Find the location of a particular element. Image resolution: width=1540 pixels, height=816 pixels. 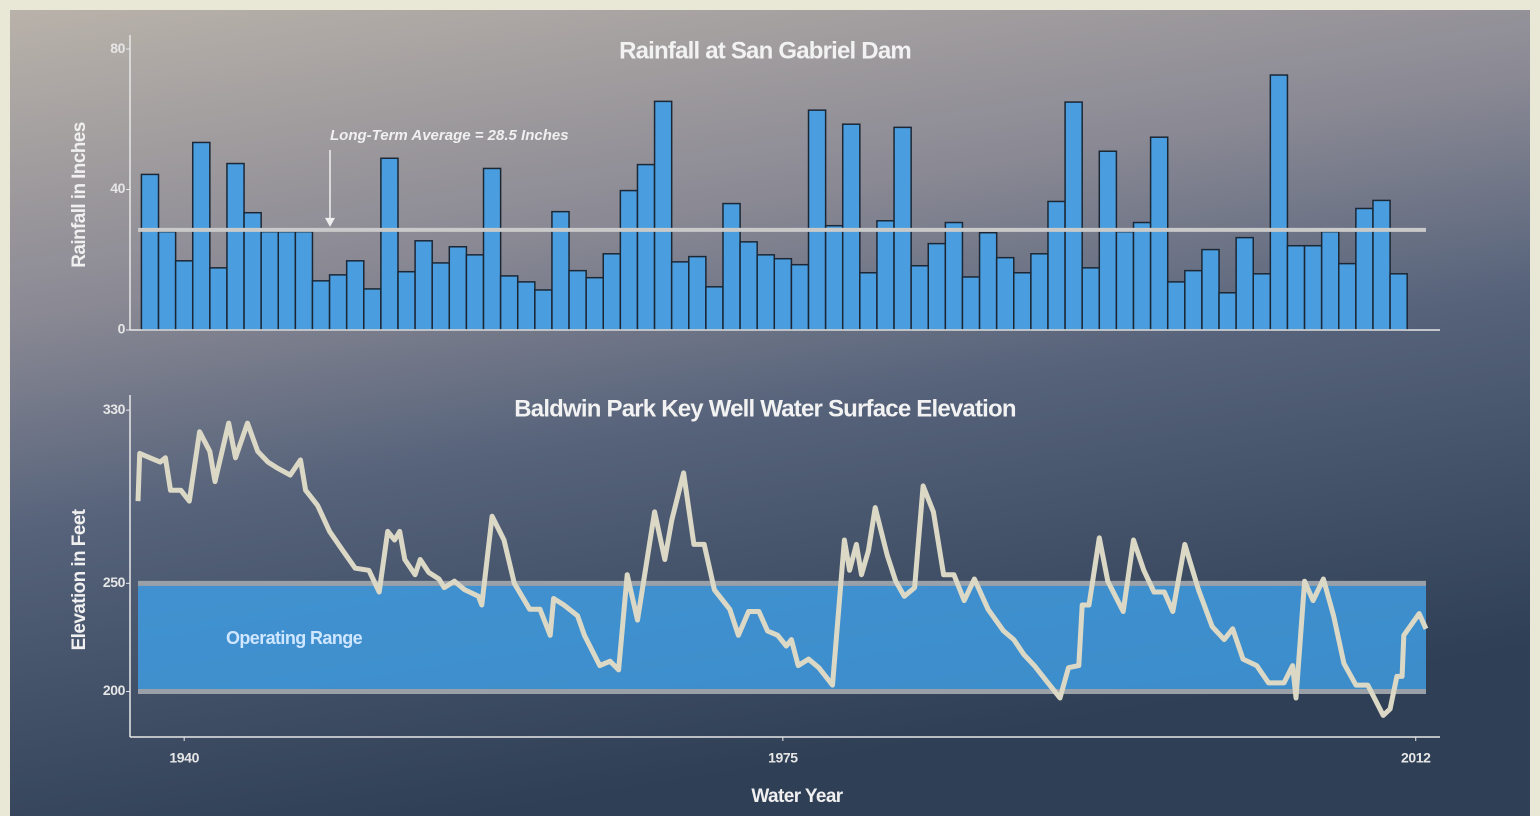

y-tick-label: 0 is located at coordinates (122, 329).